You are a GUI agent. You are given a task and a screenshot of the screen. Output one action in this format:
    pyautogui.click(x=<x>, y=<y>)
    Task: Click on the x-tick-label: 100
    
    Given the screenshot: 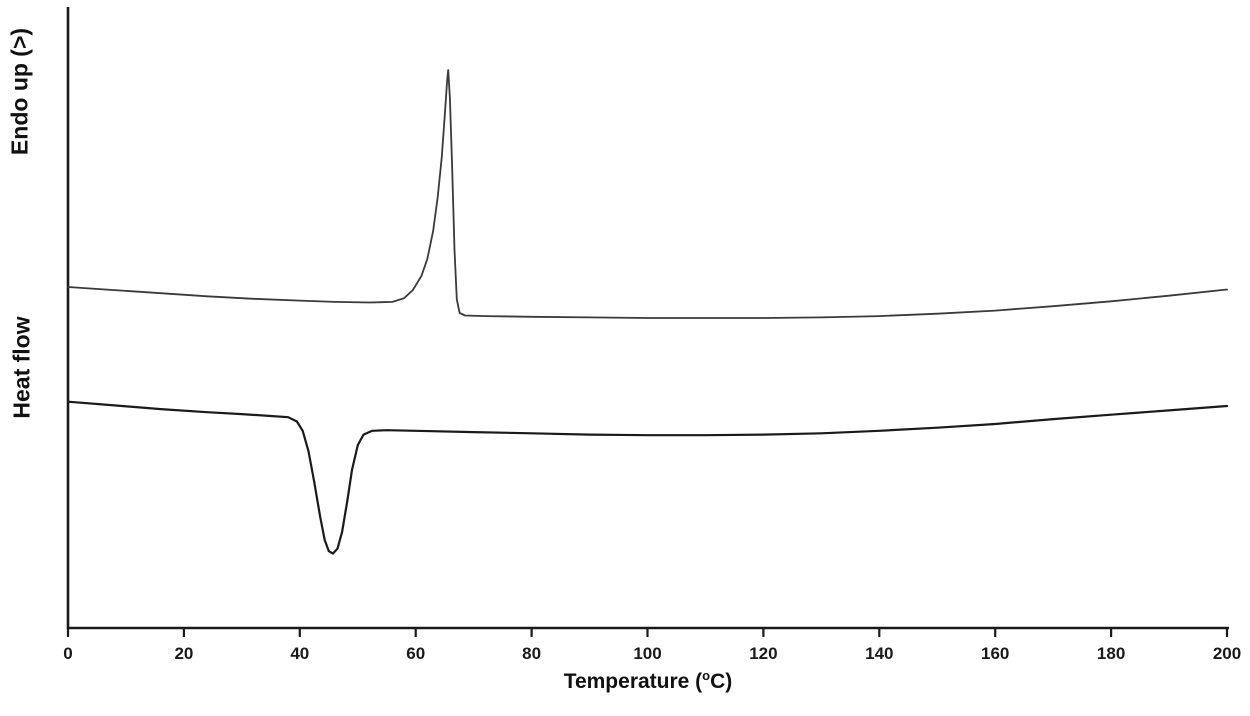 What is the action you would take?
    pyautogui.click(x=647, y=653)
    